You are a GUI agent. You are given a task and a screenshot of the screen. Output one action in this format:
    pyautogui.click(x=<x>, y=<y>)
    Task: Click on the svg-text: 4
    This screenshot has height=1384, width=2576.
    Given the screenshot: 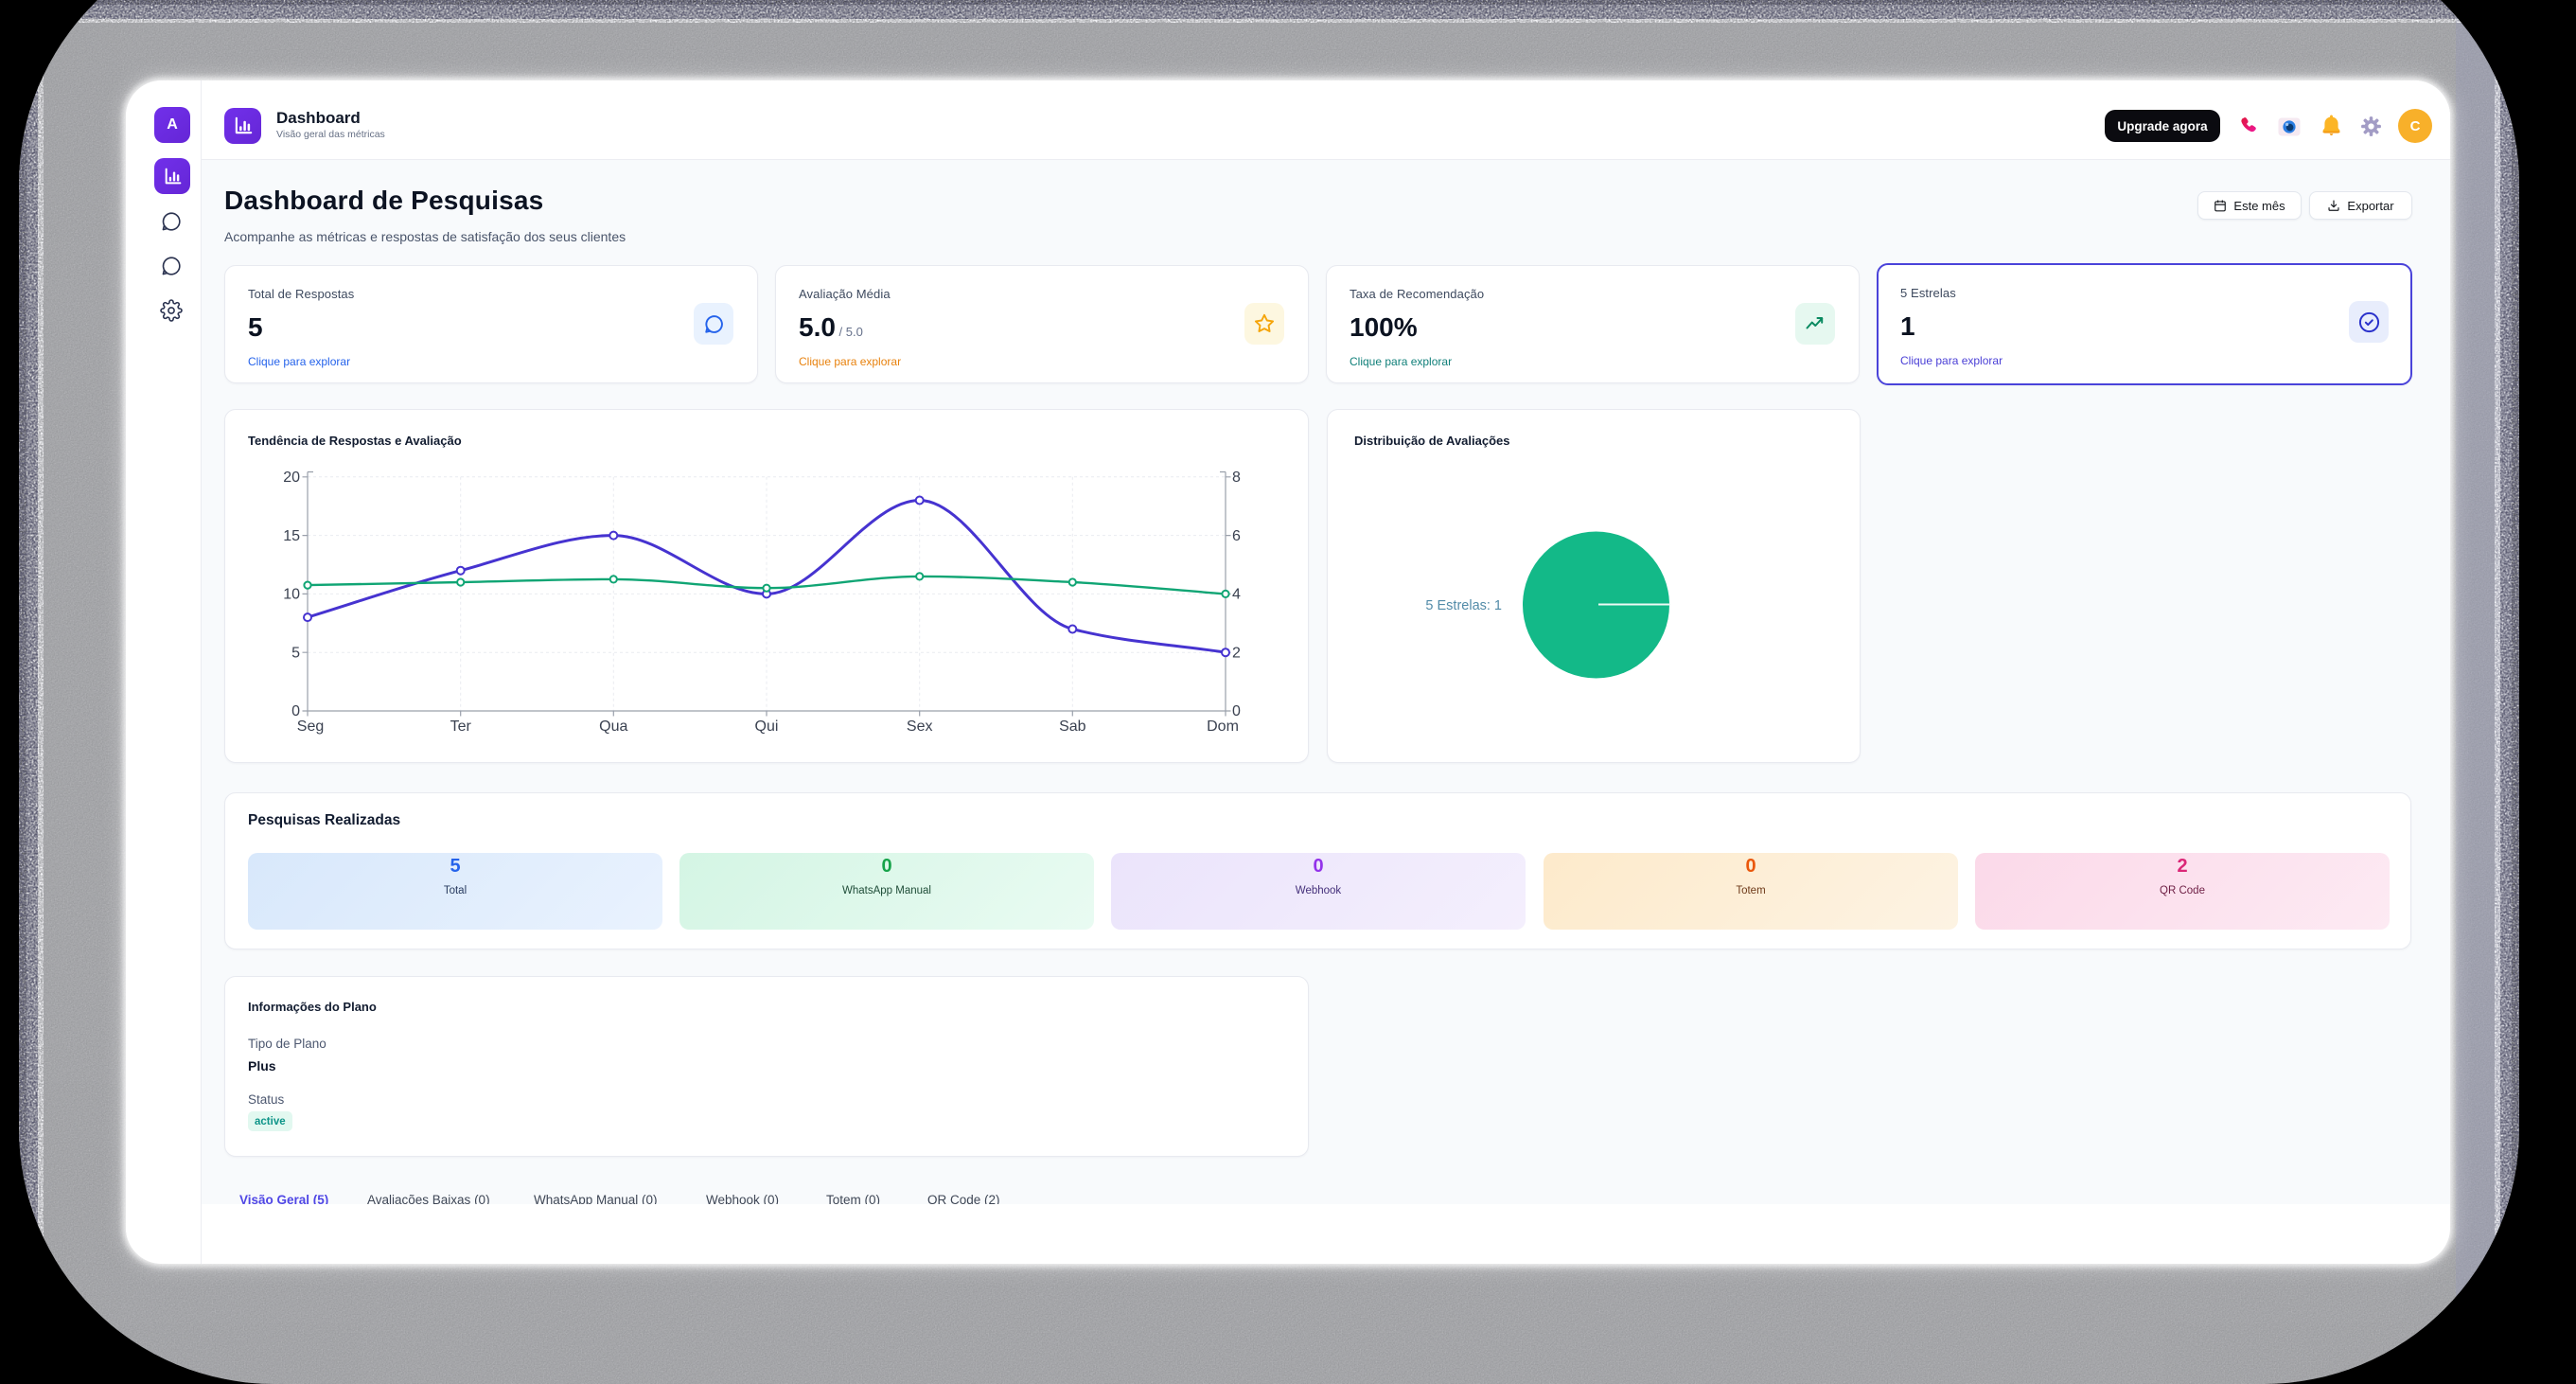 What is the action you would take?
    pyautogui.click(x=1236, y=595)
    